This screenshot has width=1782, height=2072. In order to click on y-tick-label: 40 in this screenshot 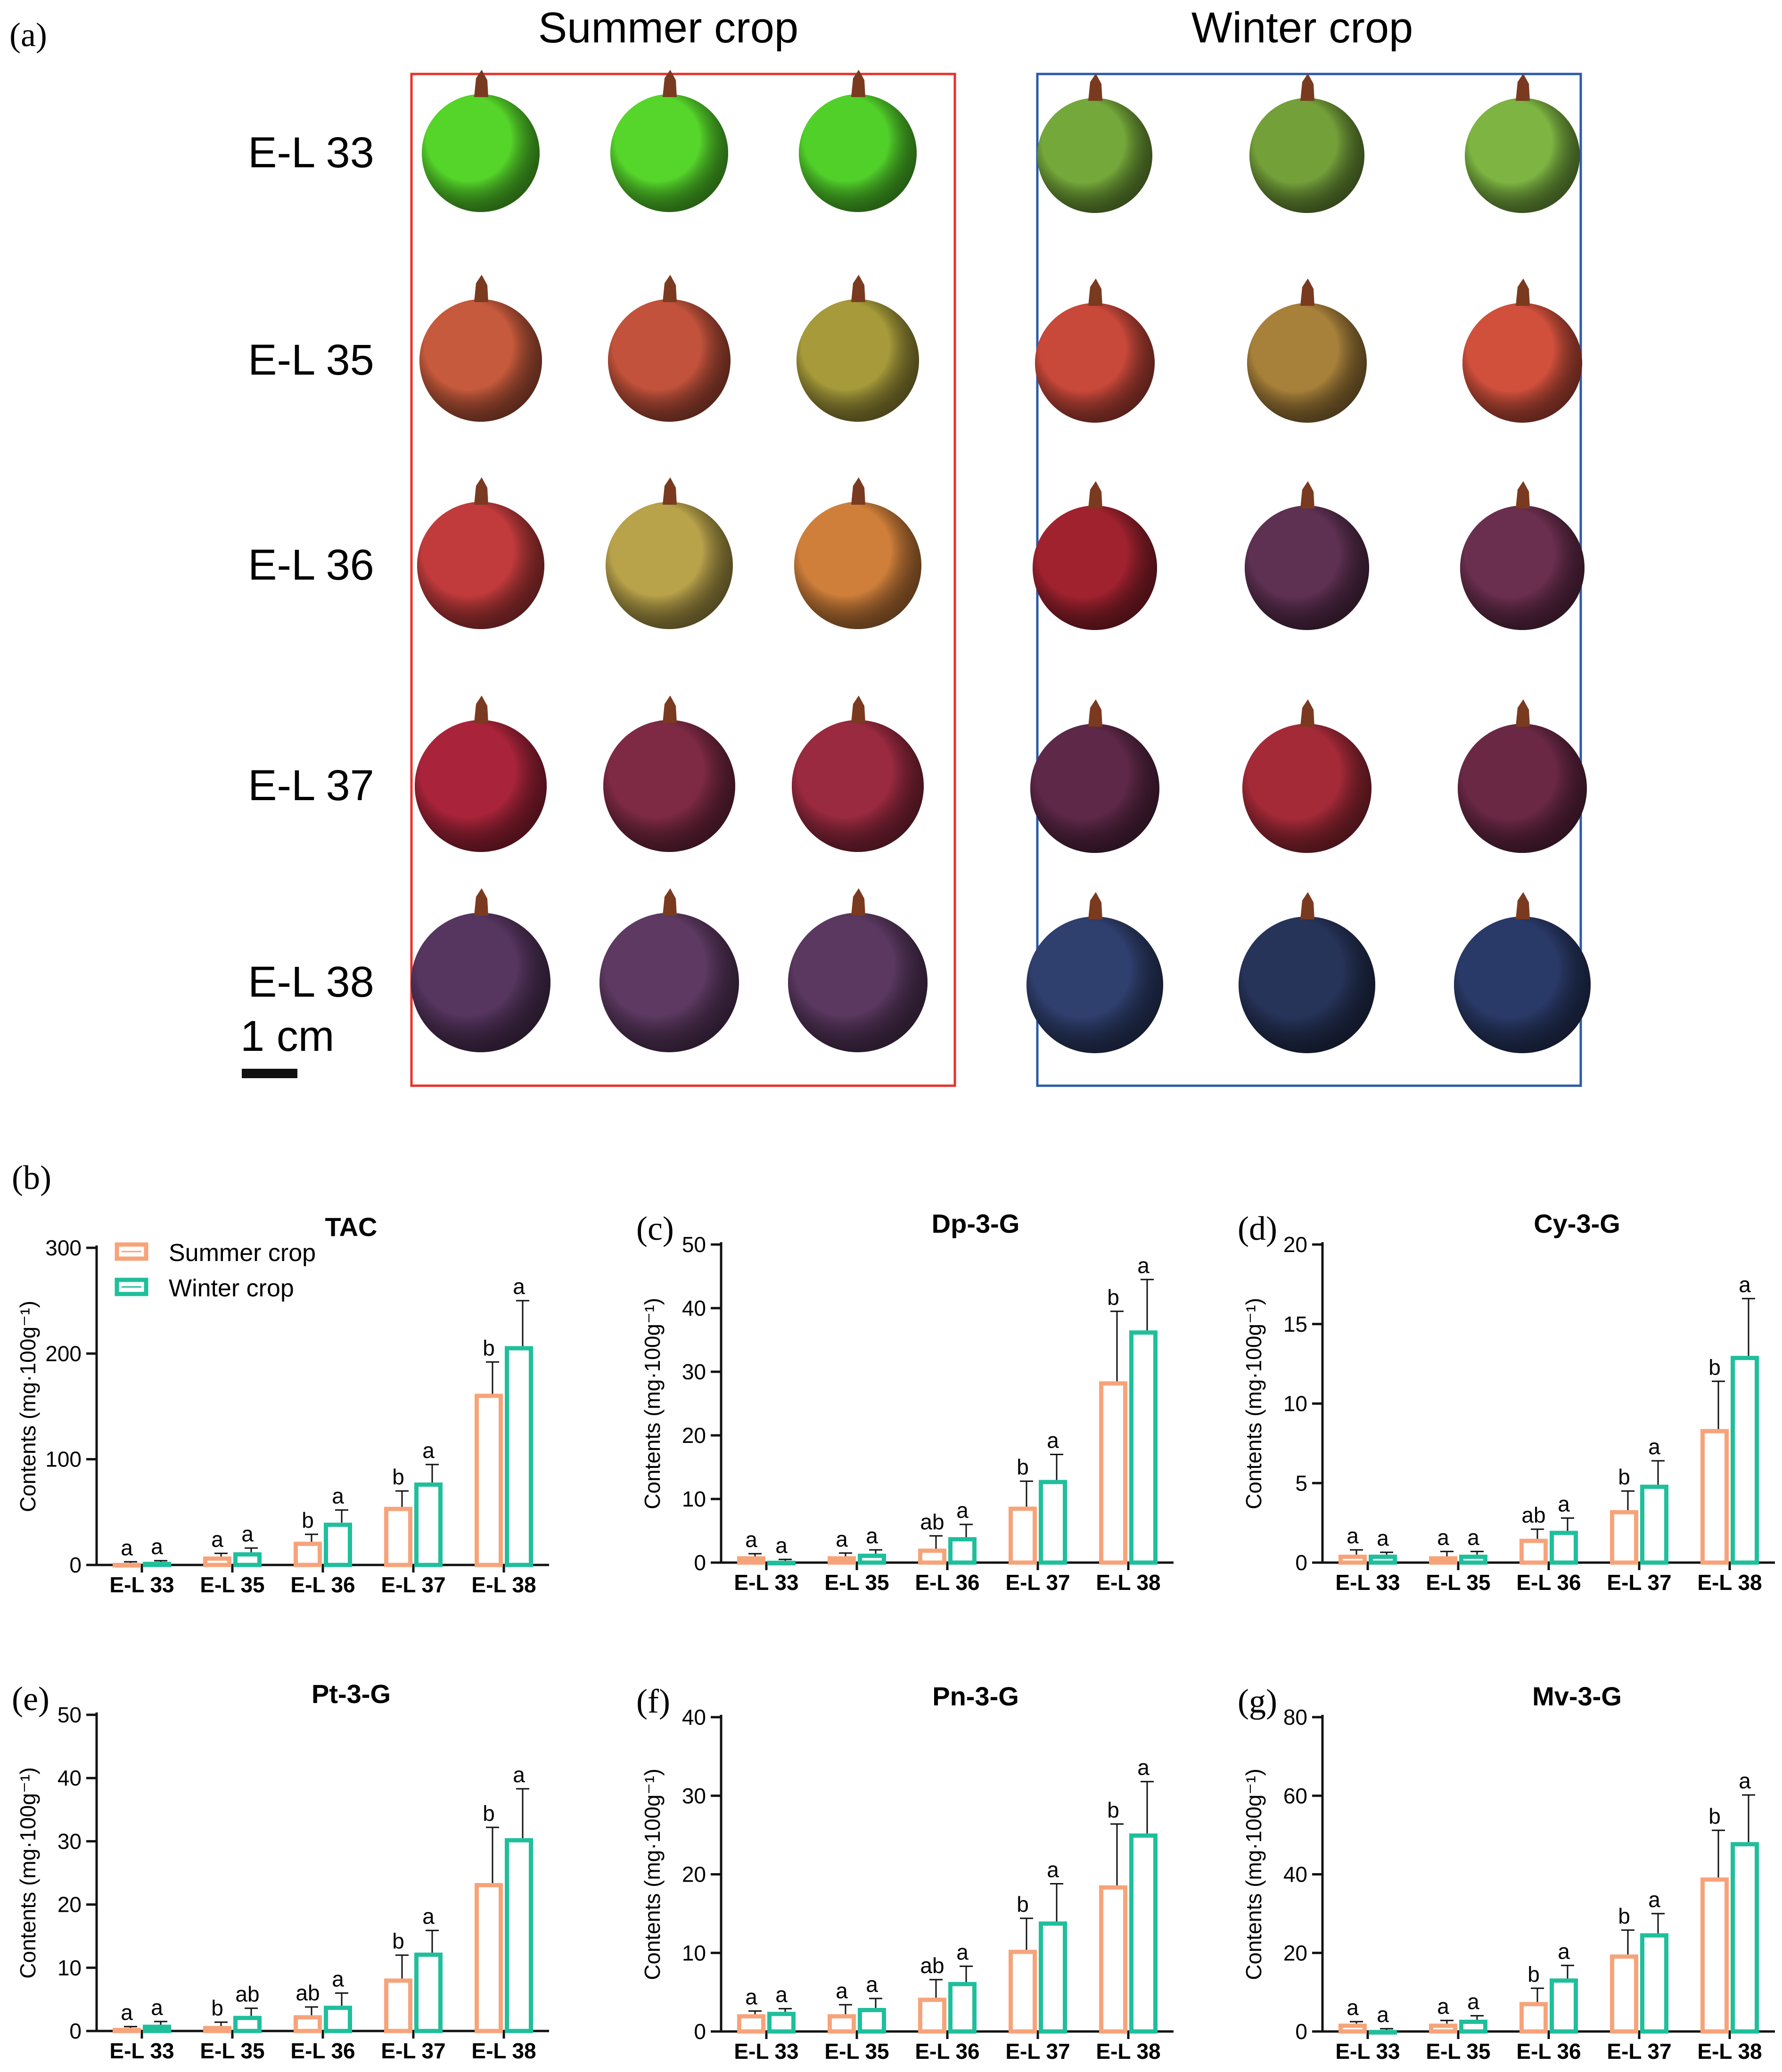, I will do `click(694, 1717)`.